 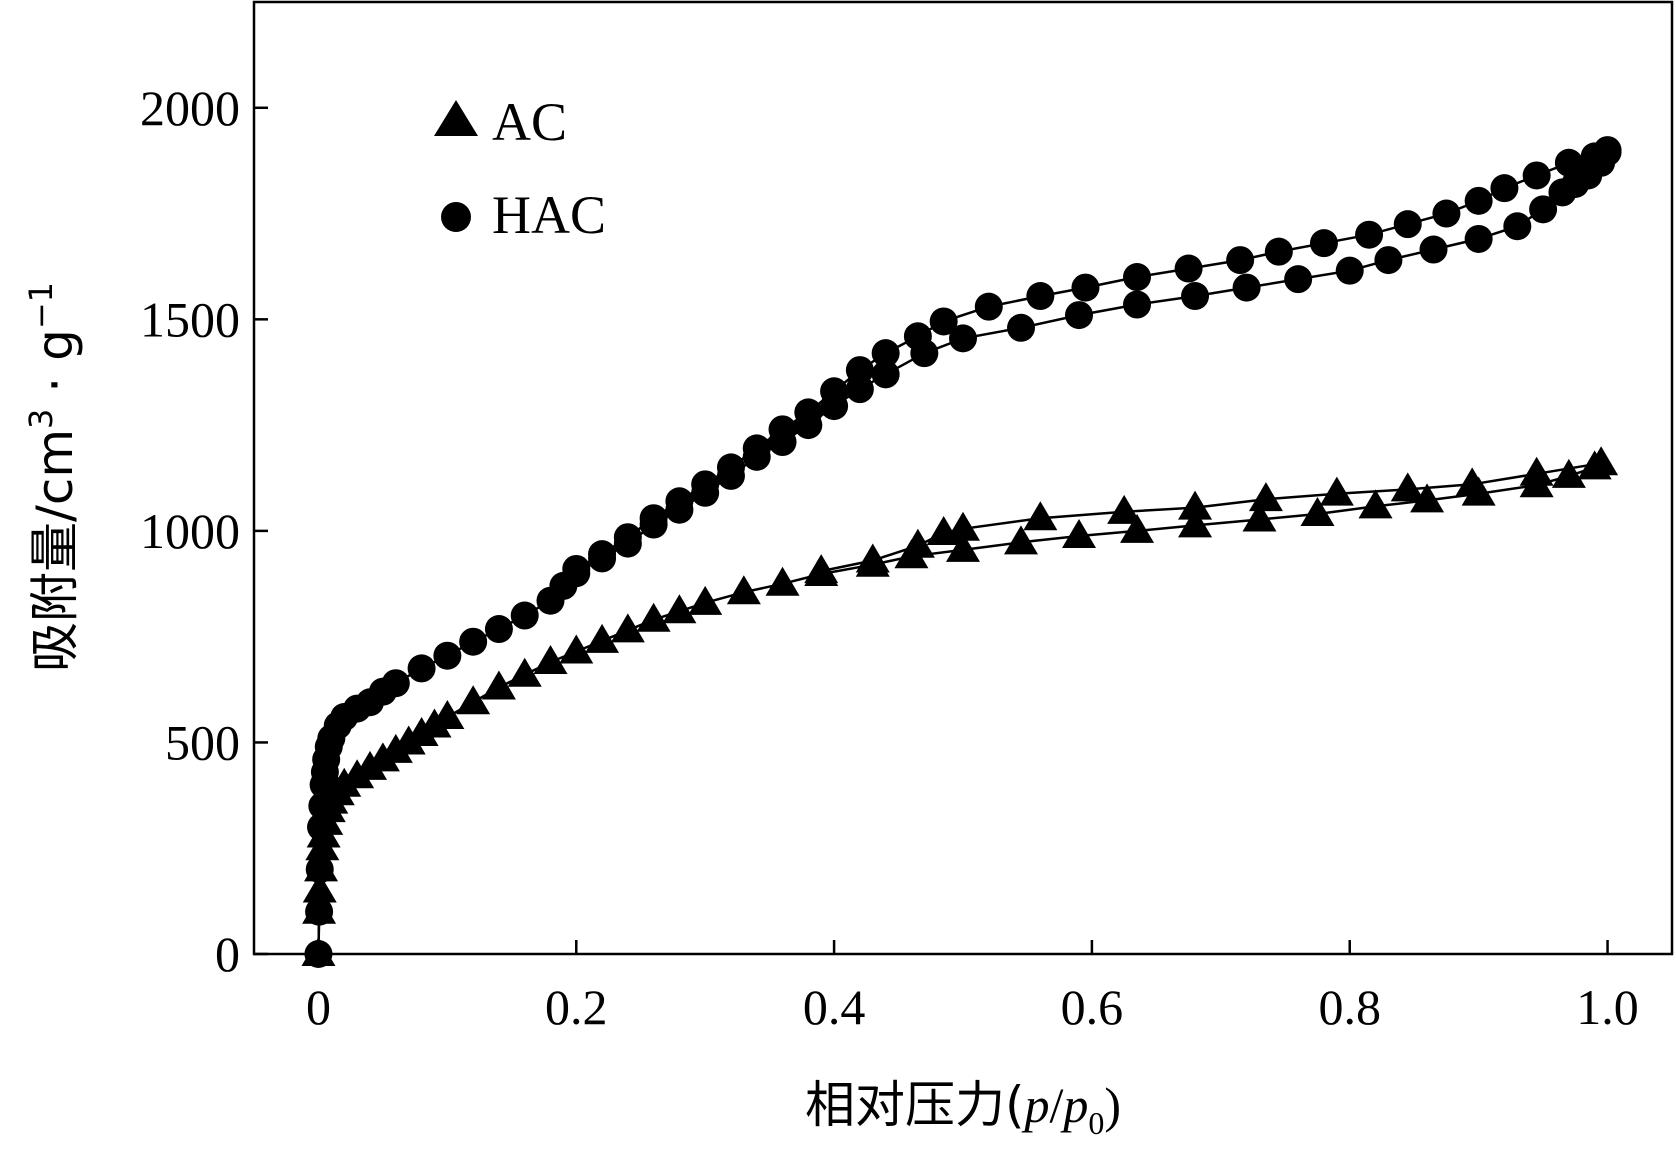 I want to click on y-tick-label: 500, so click(x=202, y=742).